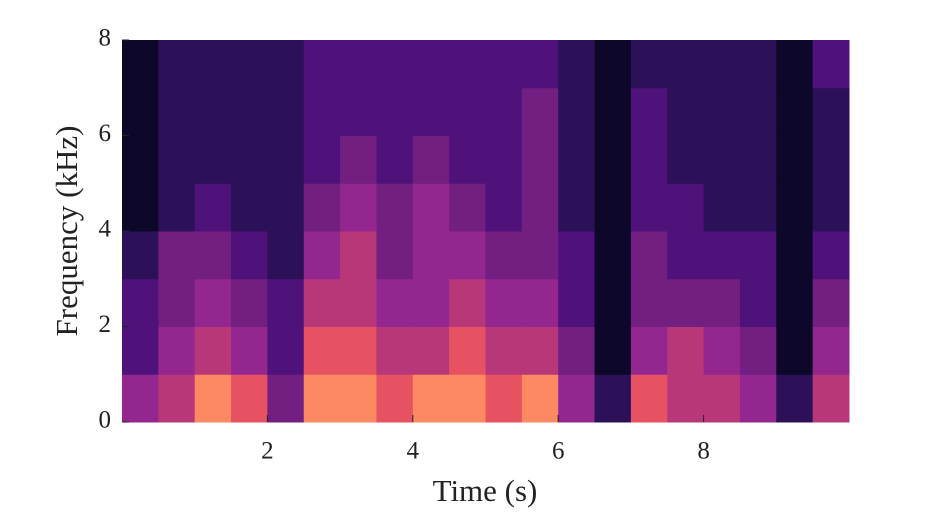  Describe the element at coordinates (703, 451) in the screenshot. I see `x-tick-label: 8` at that location.